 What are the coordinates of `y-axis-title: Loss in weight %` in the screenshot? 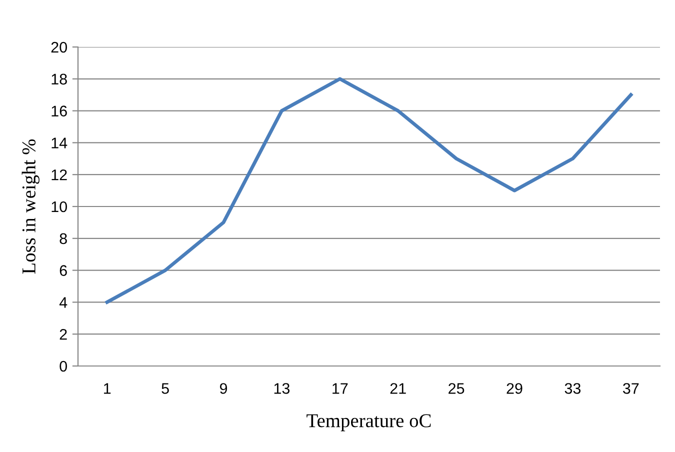 It's located at (31, 206).